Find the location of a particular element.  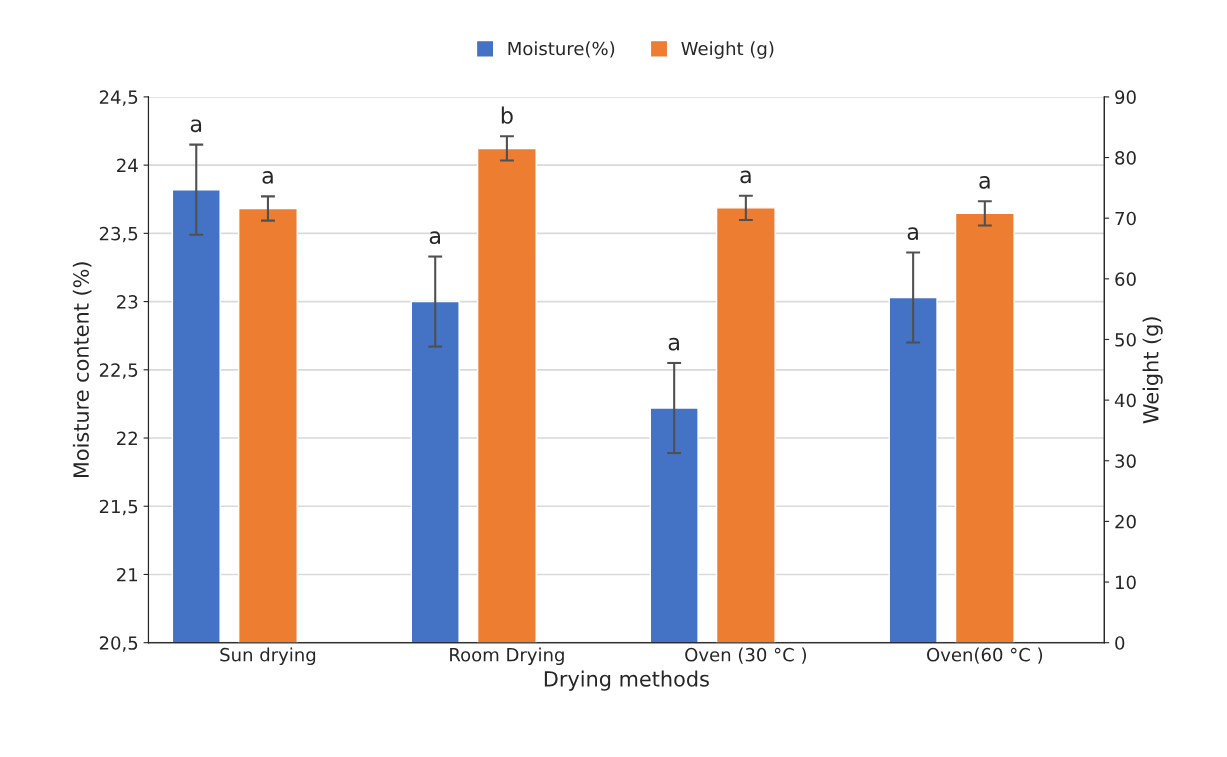

x-tick-label: Oven(60 °C ) is located at coordinates (985, 655).